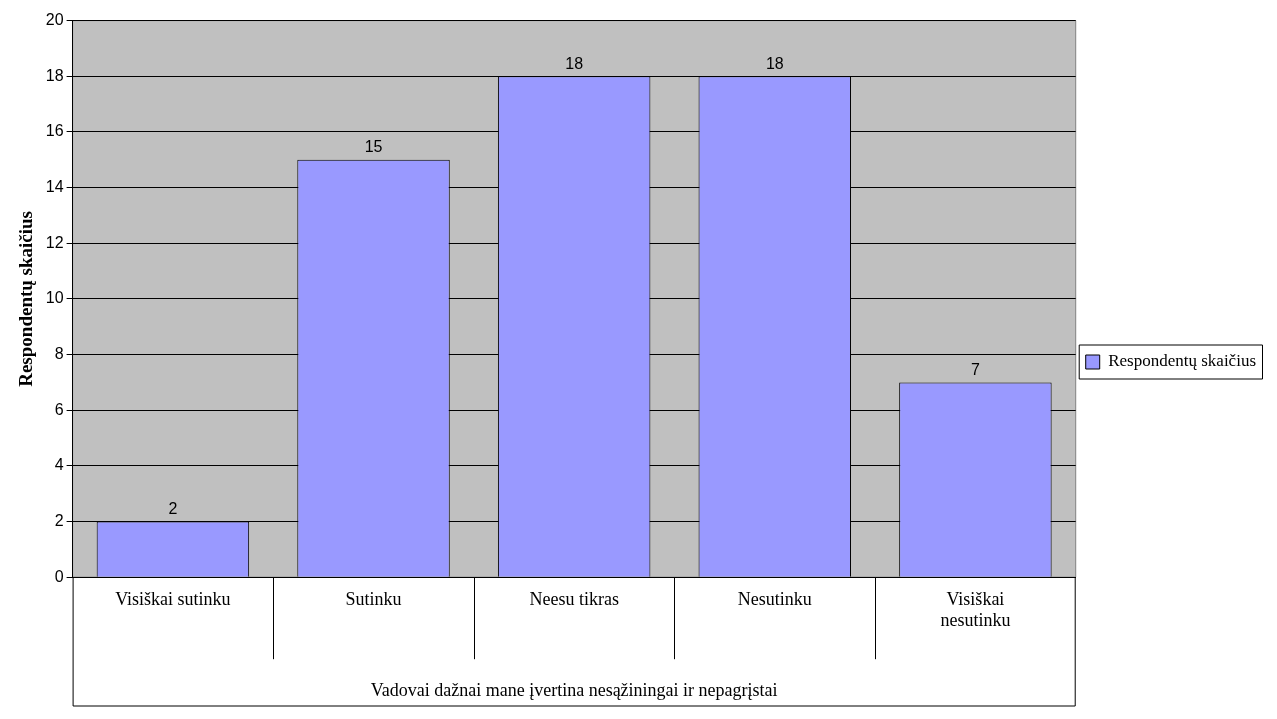 The image size is (1277, 719). Describe the element at coordinates (59, 576) in the screenshot. I see `y-tick-label: 0` at that location.